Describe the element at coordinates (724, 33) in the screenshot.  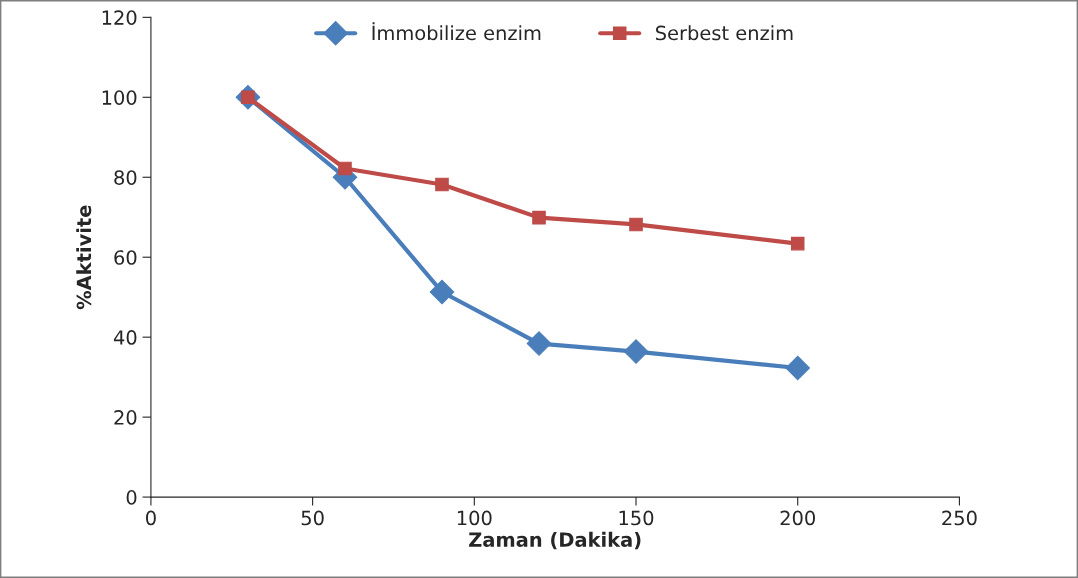
I see `legend-label: Serbest enzim` at that location.